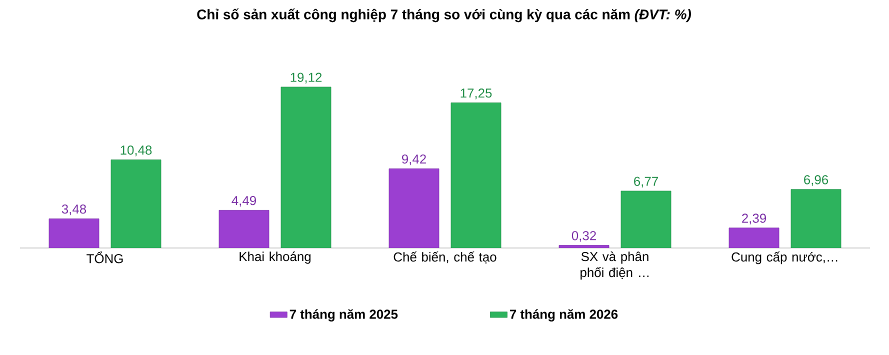 The width and height of the screenshot is (889, 355). I want to click on data-label: 2,39, so click(754, 219).